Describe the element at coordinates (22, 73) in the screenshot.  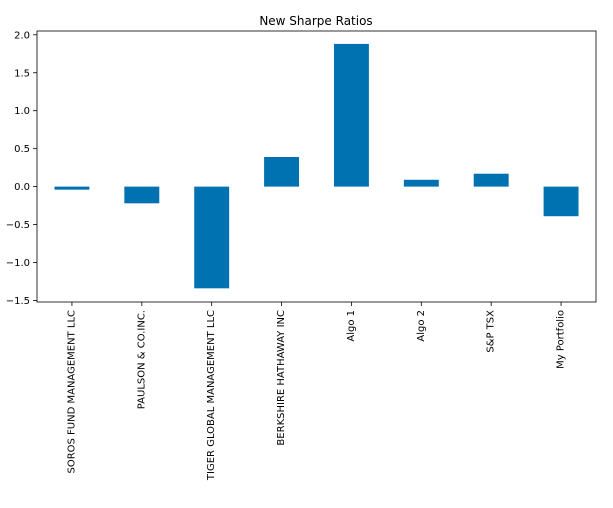
I see `y-tick-label: 1.5` at that location.